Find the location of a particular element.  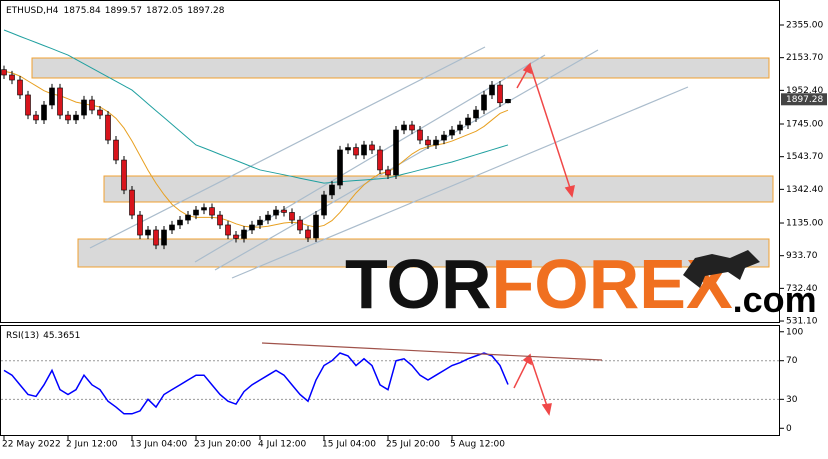

watermark-text: TORFOREX.com is located at coordinates (581, 284).